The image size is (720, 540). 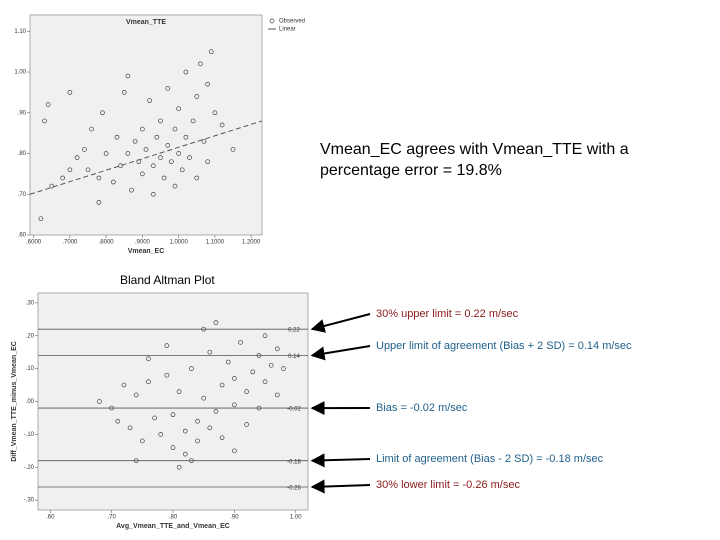 What do you see at coordinates (30, 402) in the screenshot?
I see `y-tick-label: .00` at bounding box center [30, 402].